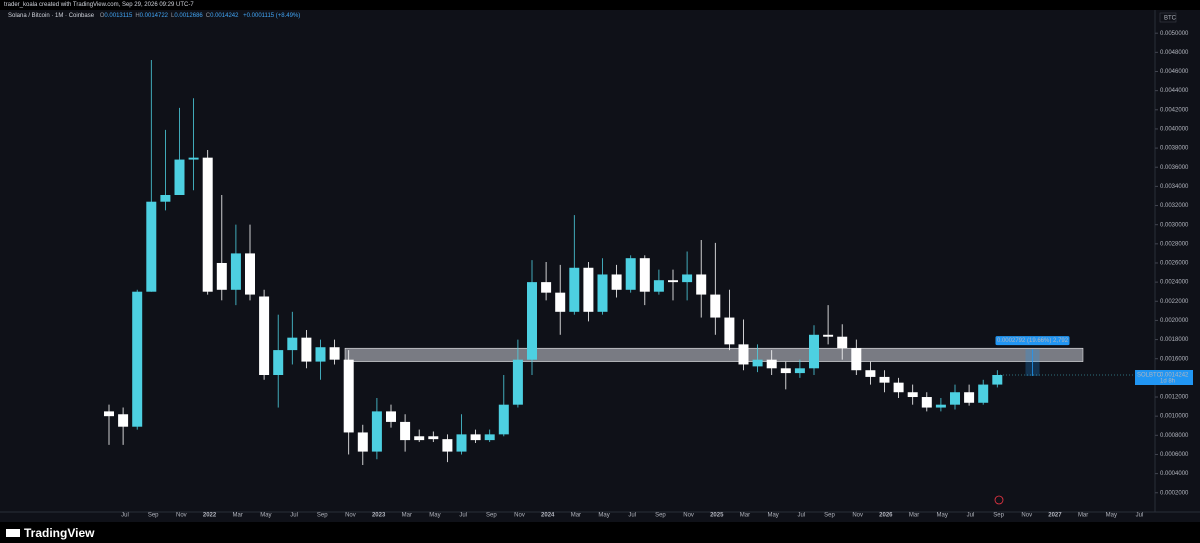 The height and width of the screenshot is (543, 1200). I want to click on price-axis, so click(1177, 266).